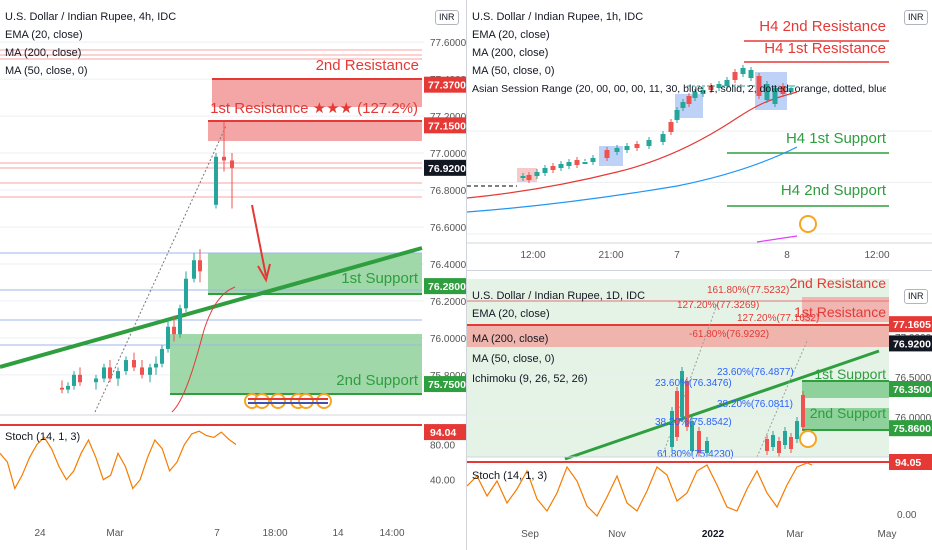  What do you see at coordinates (513, 359) in the screenshot?
I see `indicator-1d-3: MA (50, close, 0)` at bounding box center [513, 359].